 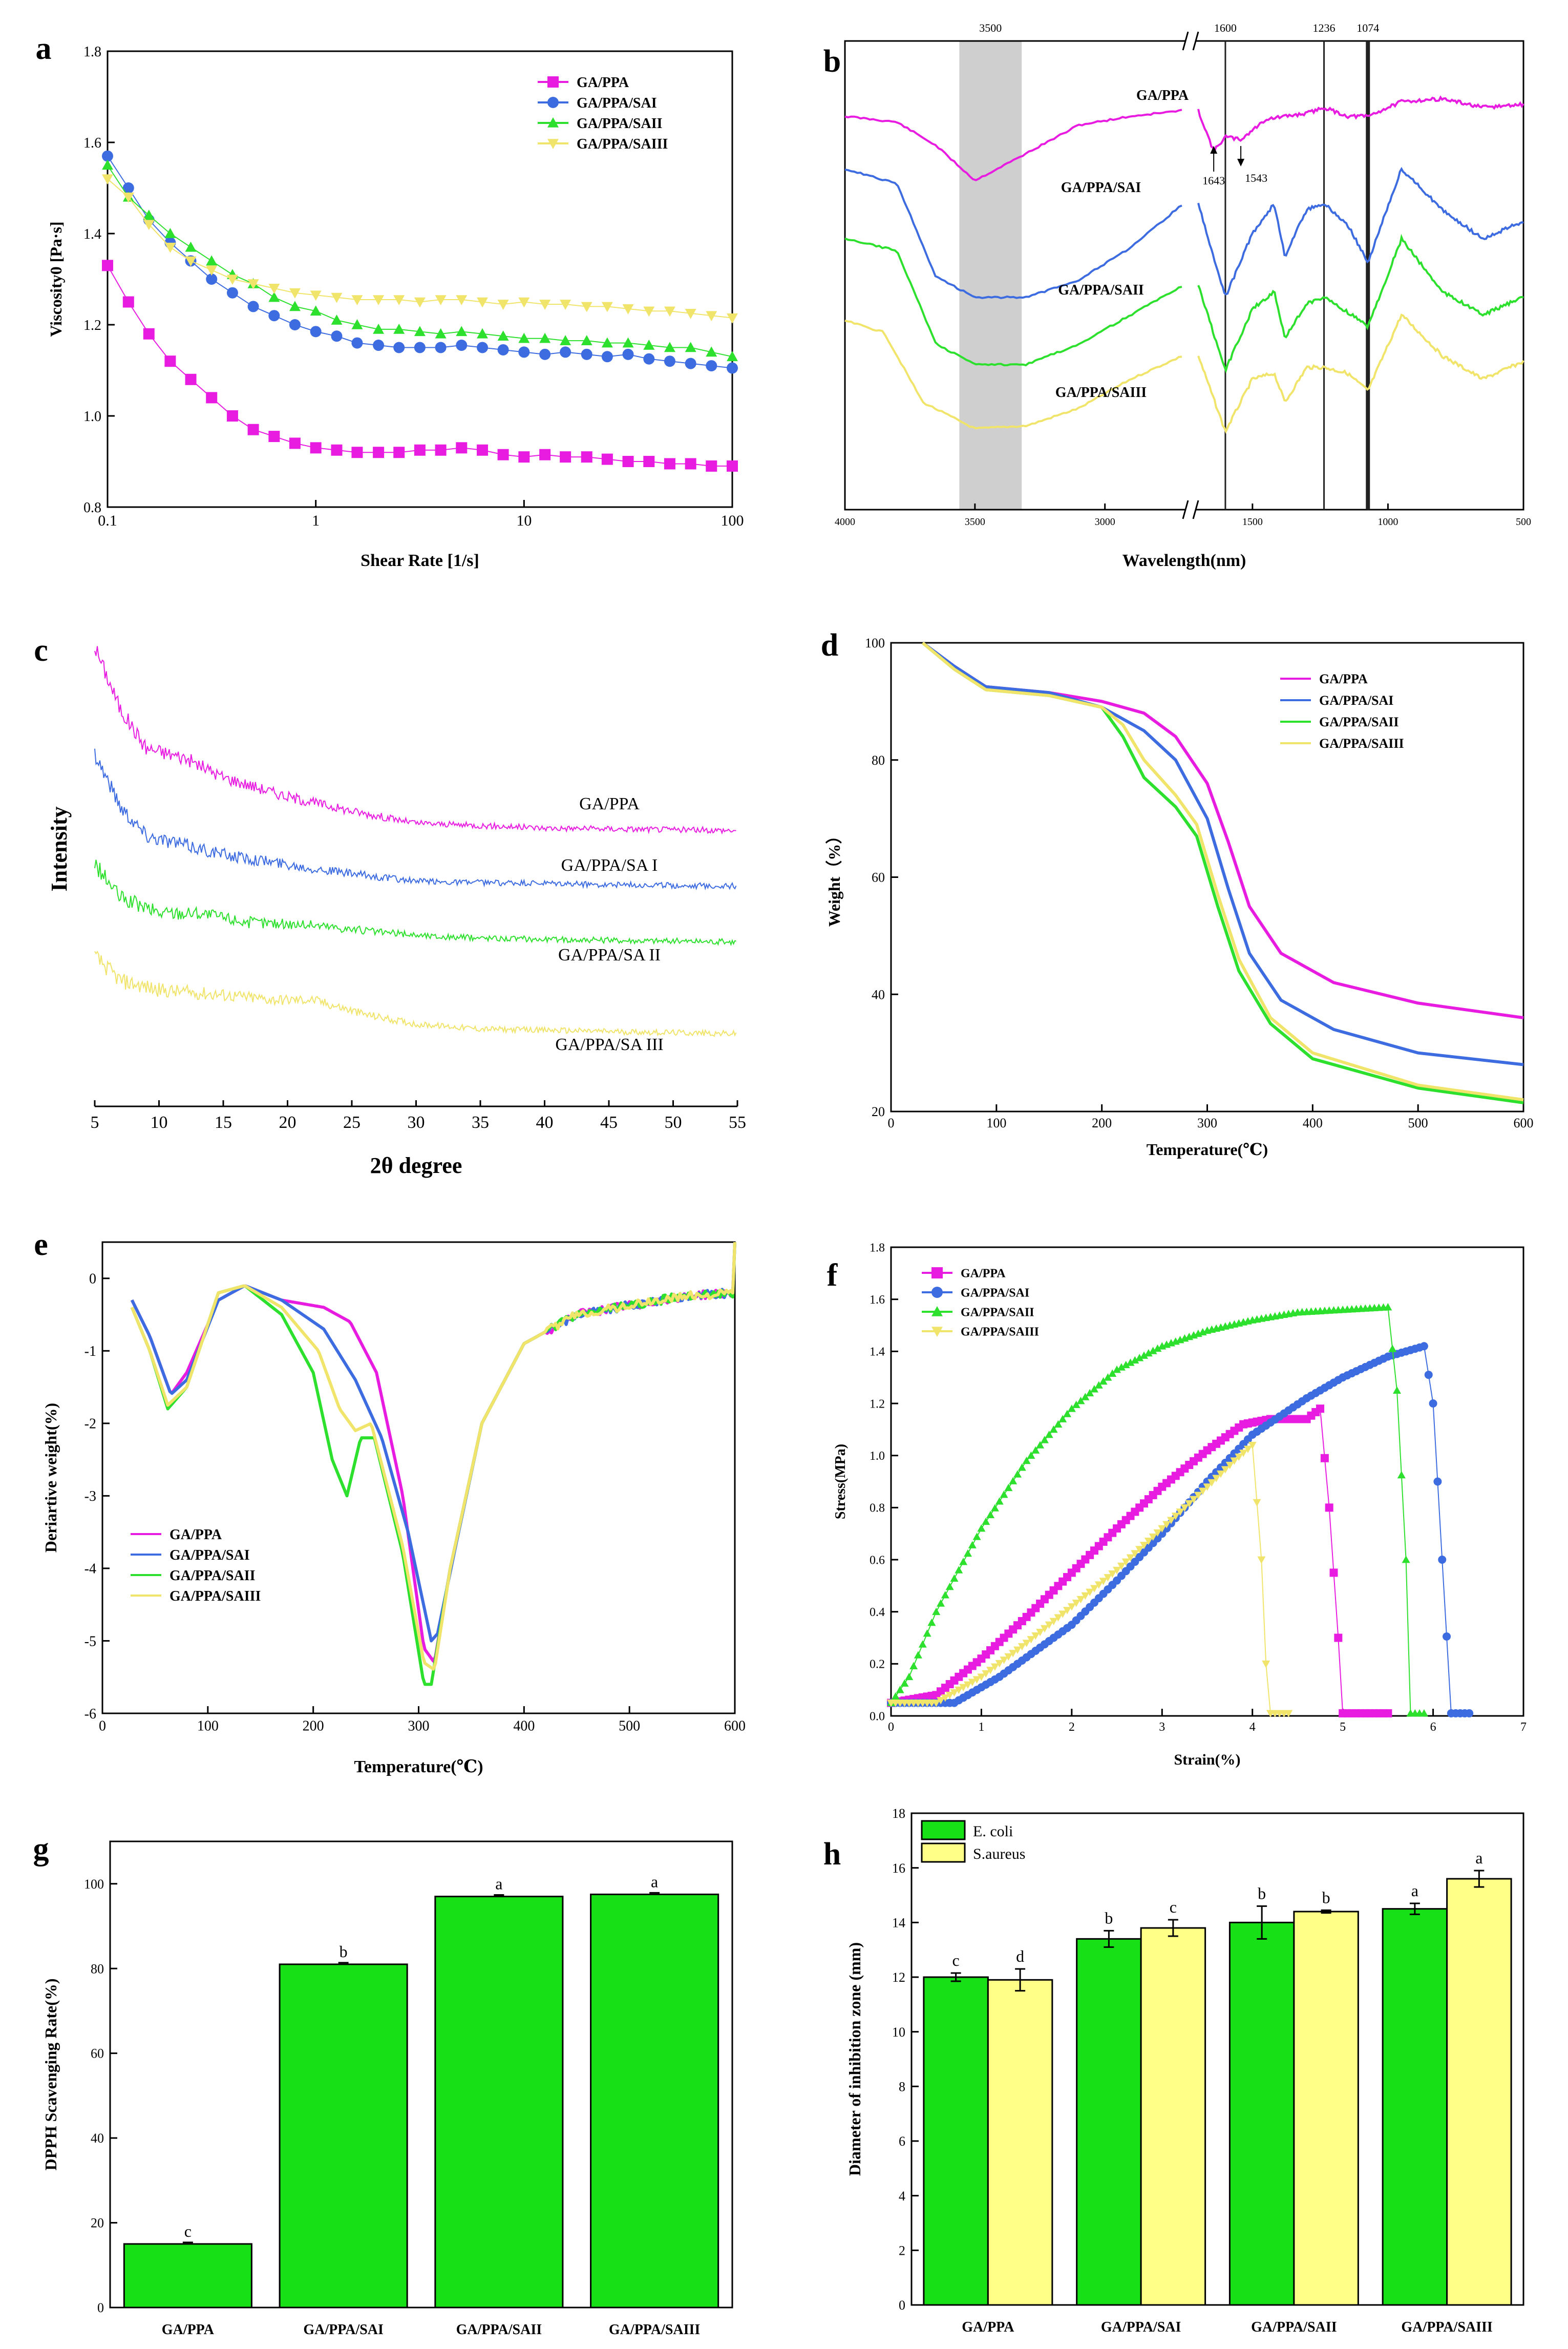 I want to click on axis-break-gap, so click(x=1190, y=41).